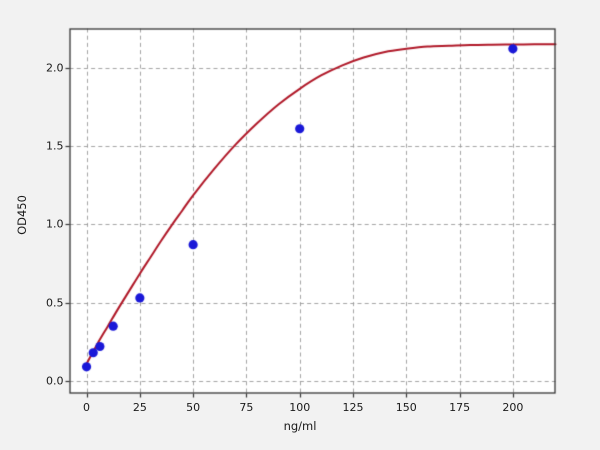 This screenshot has height=450, width=600. I want to click on x-axis-tick-label: 100, so click(300, 407).